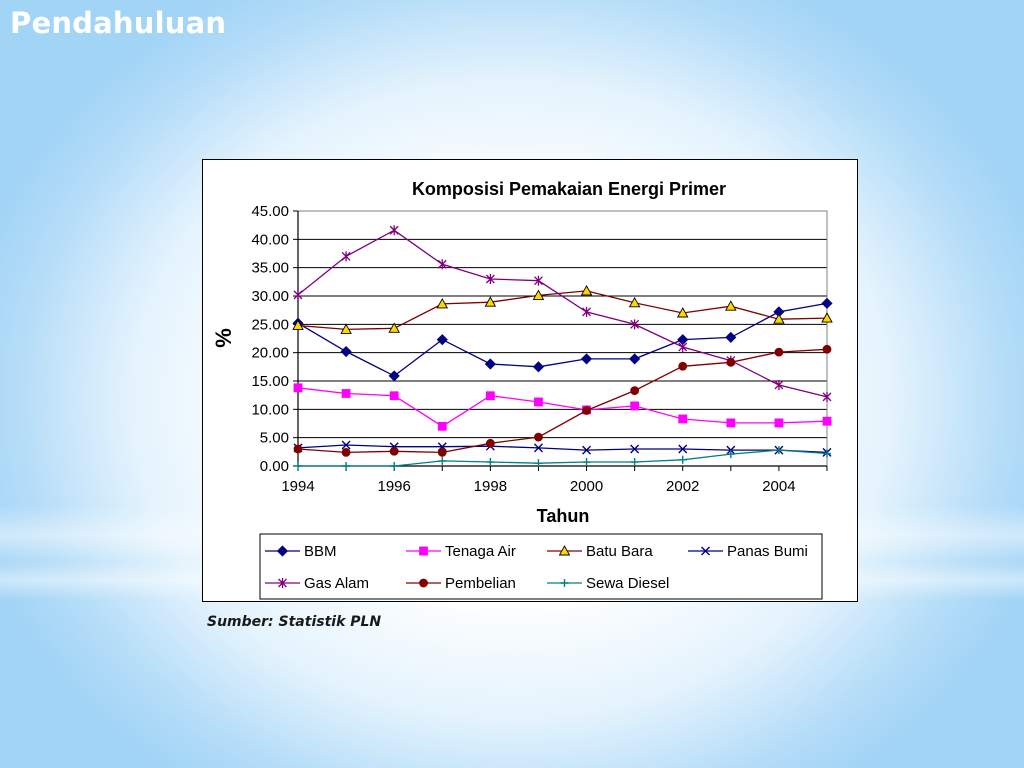  What do you see at coordinates (270, 324) in the screenshot?
I see `y-tick-label: 25.00` at bounding box center [270, 324].